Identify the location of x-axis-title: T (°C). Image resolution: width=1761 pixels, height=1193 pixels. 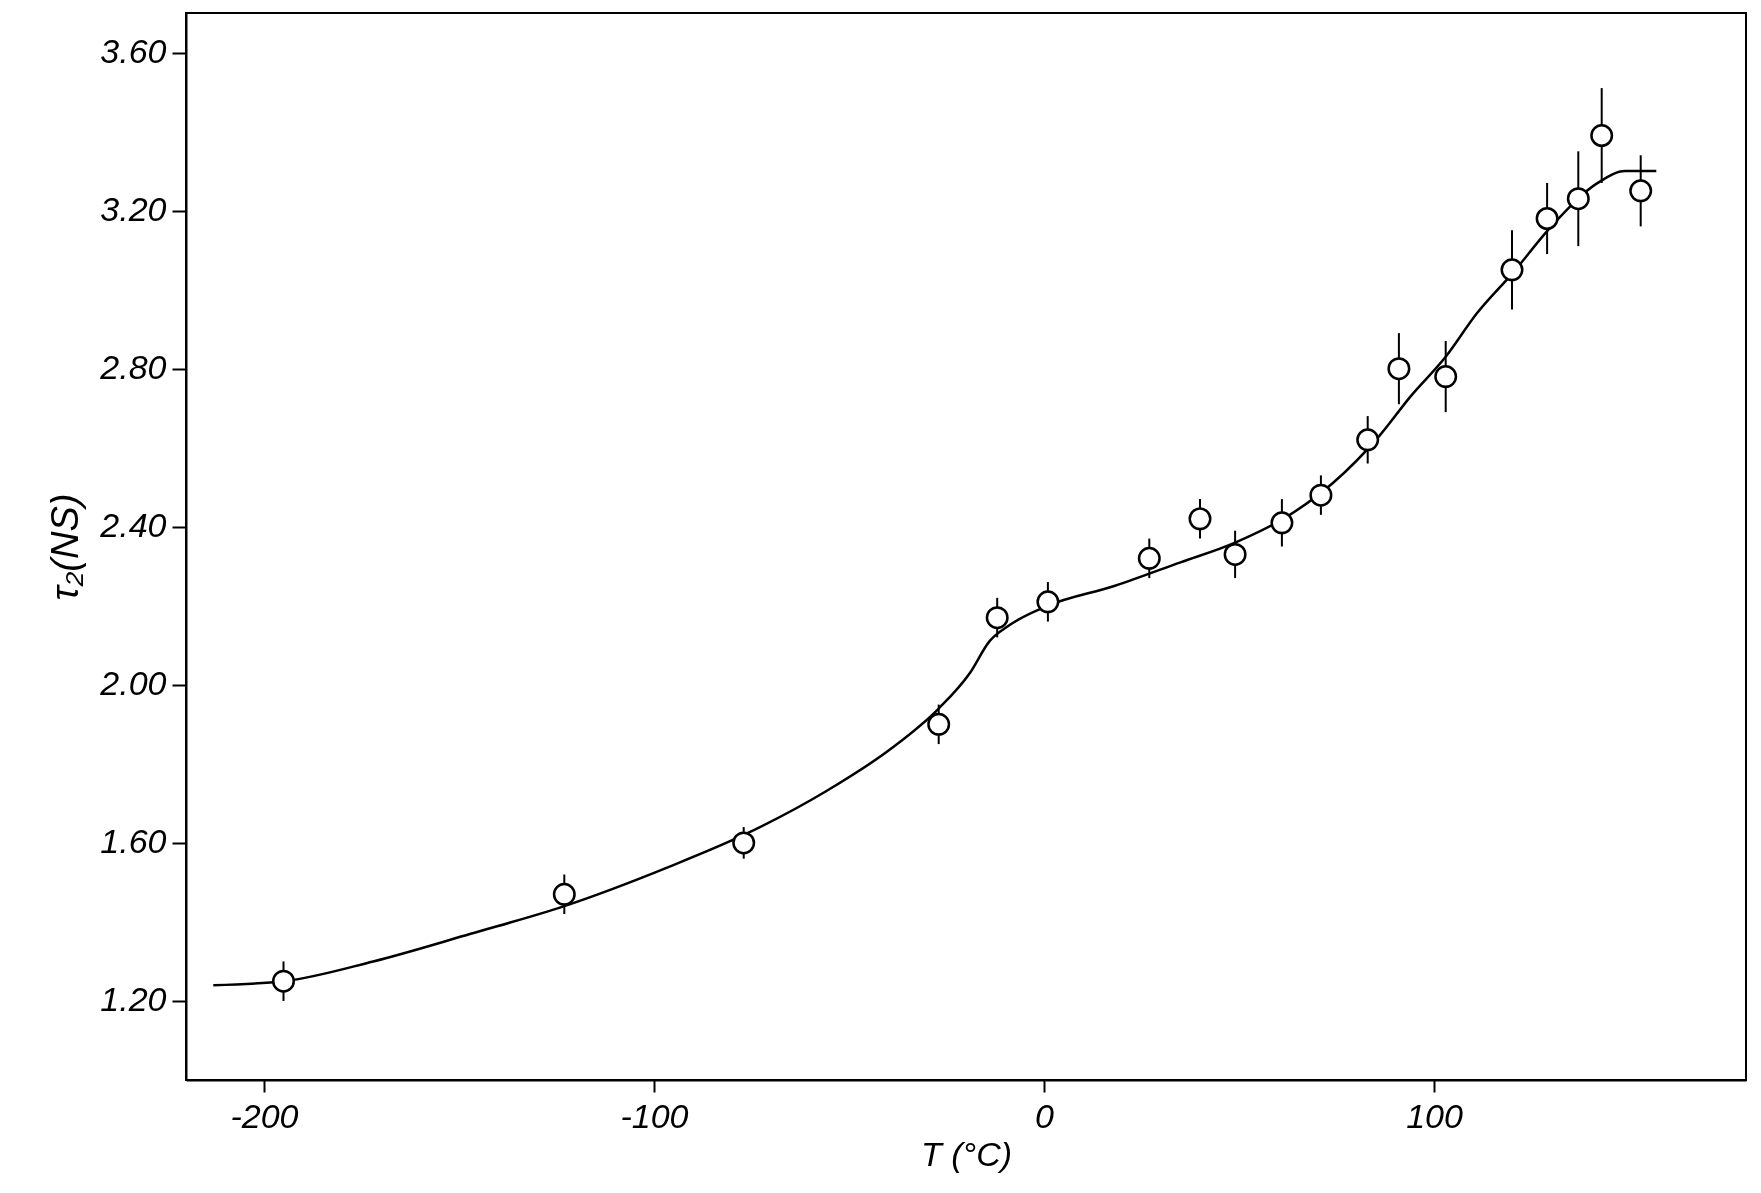
(966, 1153).